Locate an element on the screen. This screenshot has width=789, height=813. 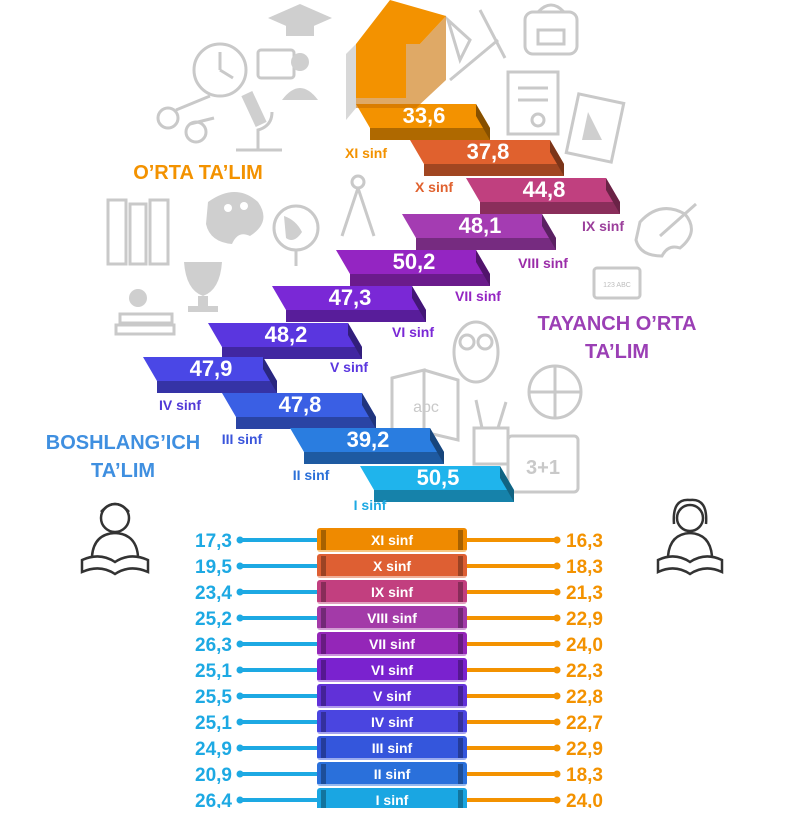
book-row: I sinf 26,4 24,0 is located at coordinates (399, 800).